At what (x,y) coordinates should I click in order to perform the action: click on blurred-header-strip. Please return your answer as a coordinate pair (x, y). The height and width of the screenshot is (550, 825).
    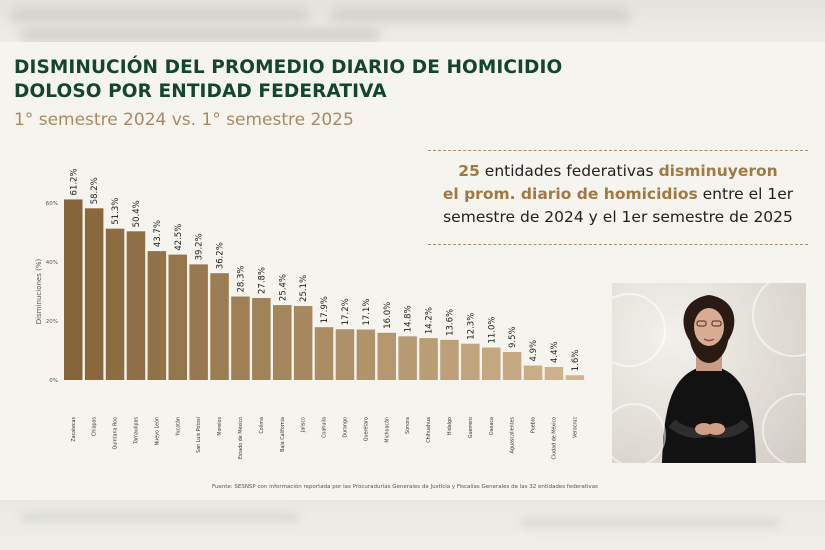
    Looking at the image, I should click on (412, 24).